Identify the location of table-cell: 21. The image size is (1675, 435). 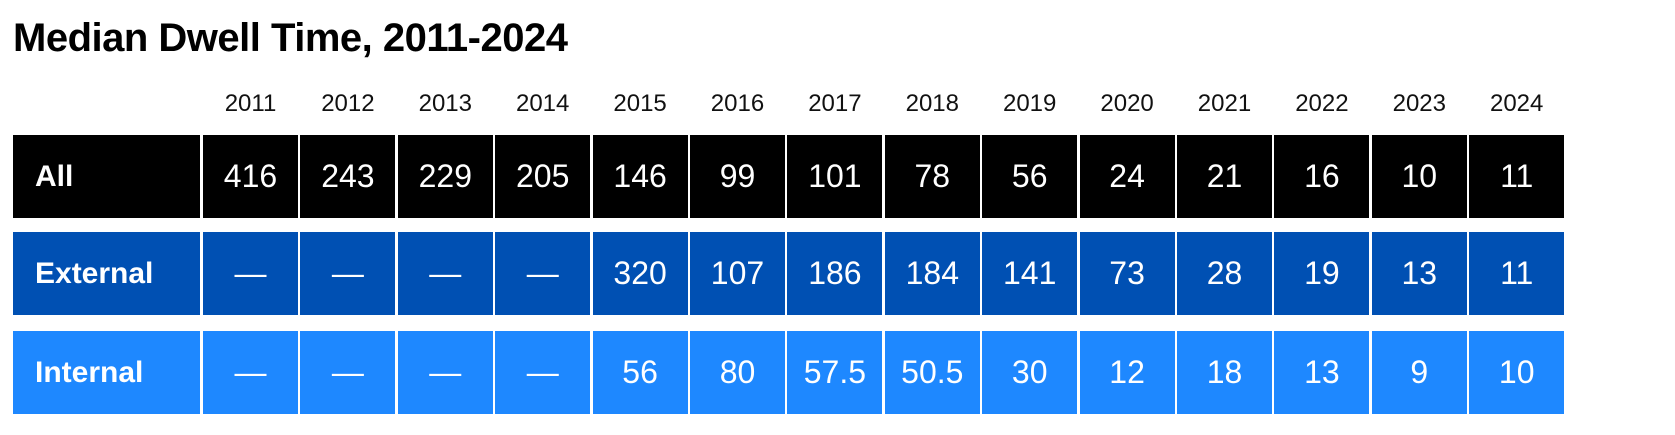
(1224, 176).